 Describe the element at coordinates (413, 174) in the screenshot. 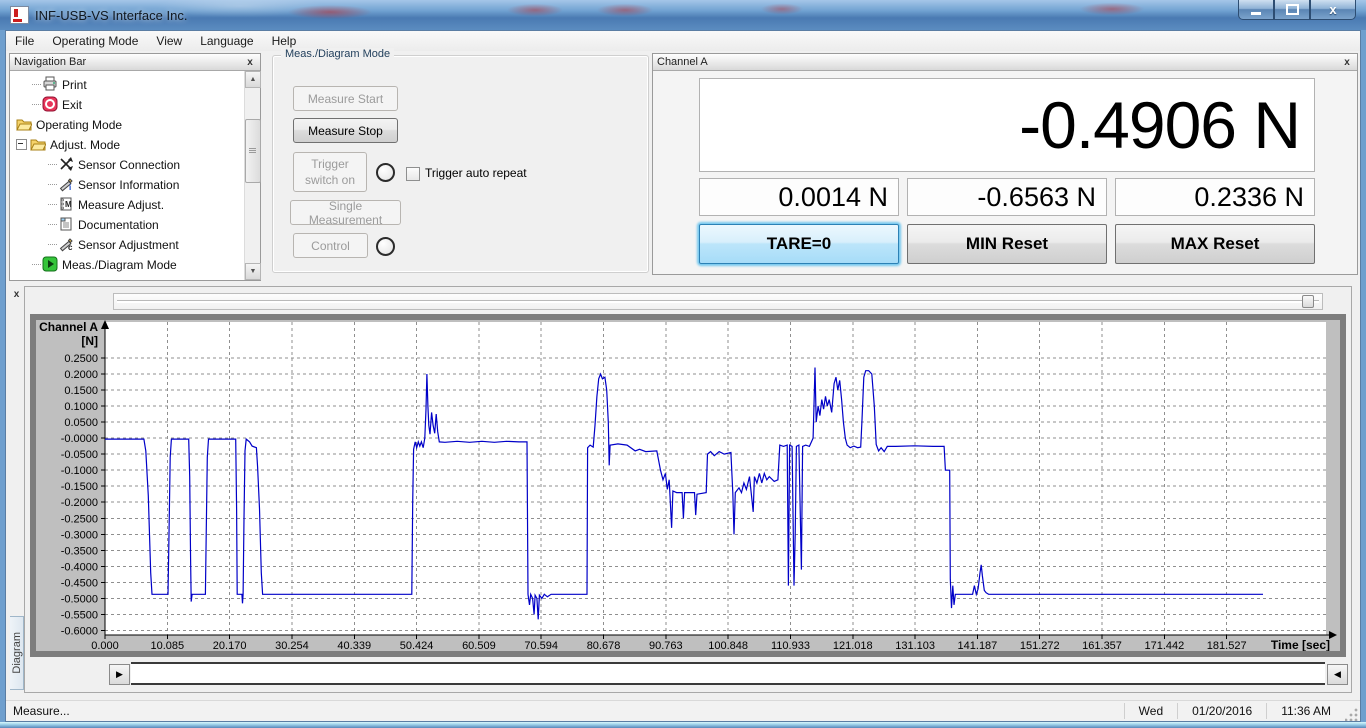

I see `trigger-auto-repeat-checkbox` at that location.